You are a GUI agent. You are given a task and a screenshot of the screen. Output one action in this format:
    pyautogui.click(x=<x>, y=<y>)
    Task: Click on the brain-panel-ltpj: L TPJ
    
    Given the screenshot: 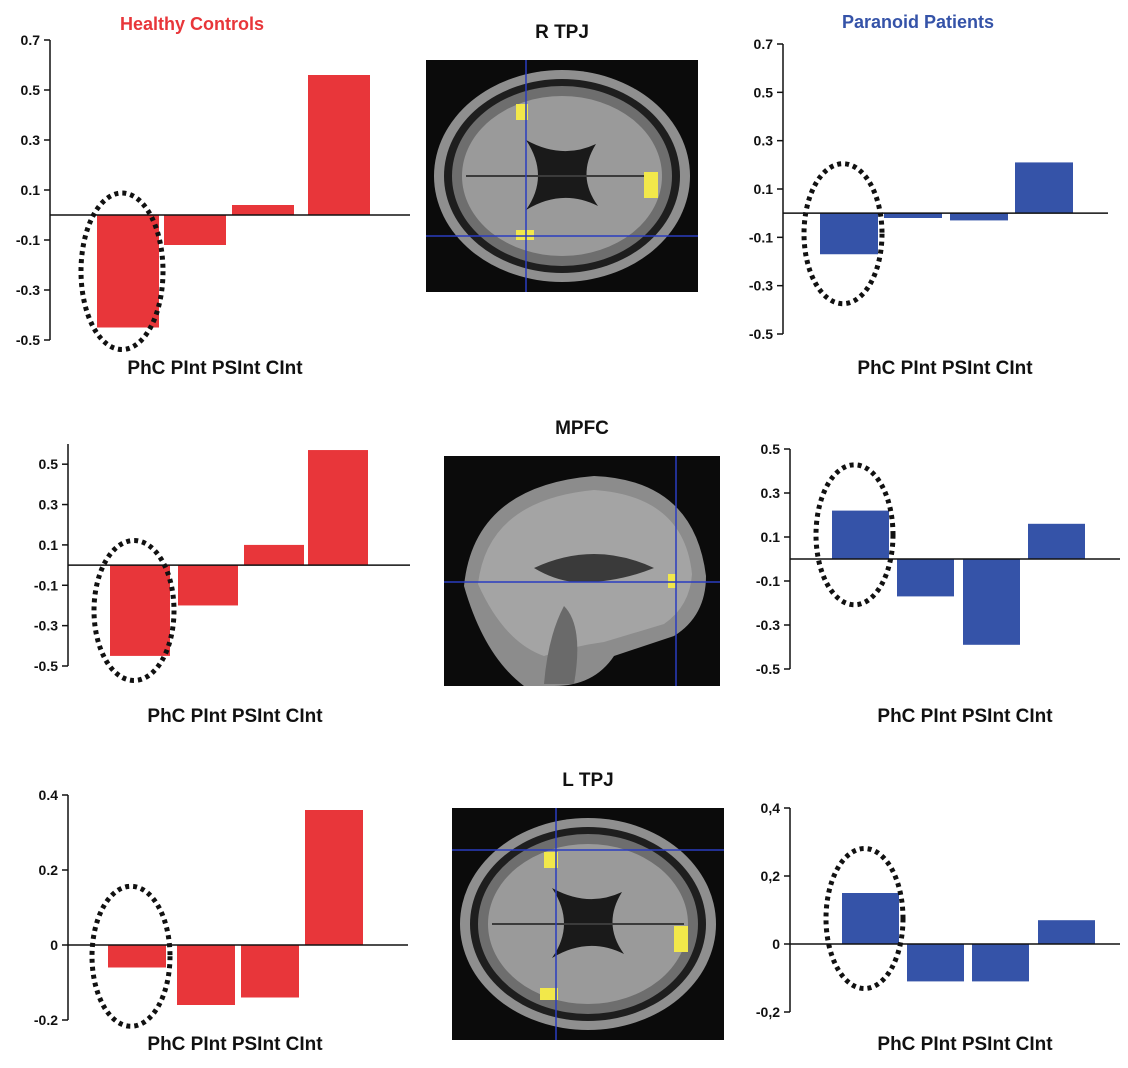 What is the action you would take?
    pyautogui.click(x=588, y=911)
    